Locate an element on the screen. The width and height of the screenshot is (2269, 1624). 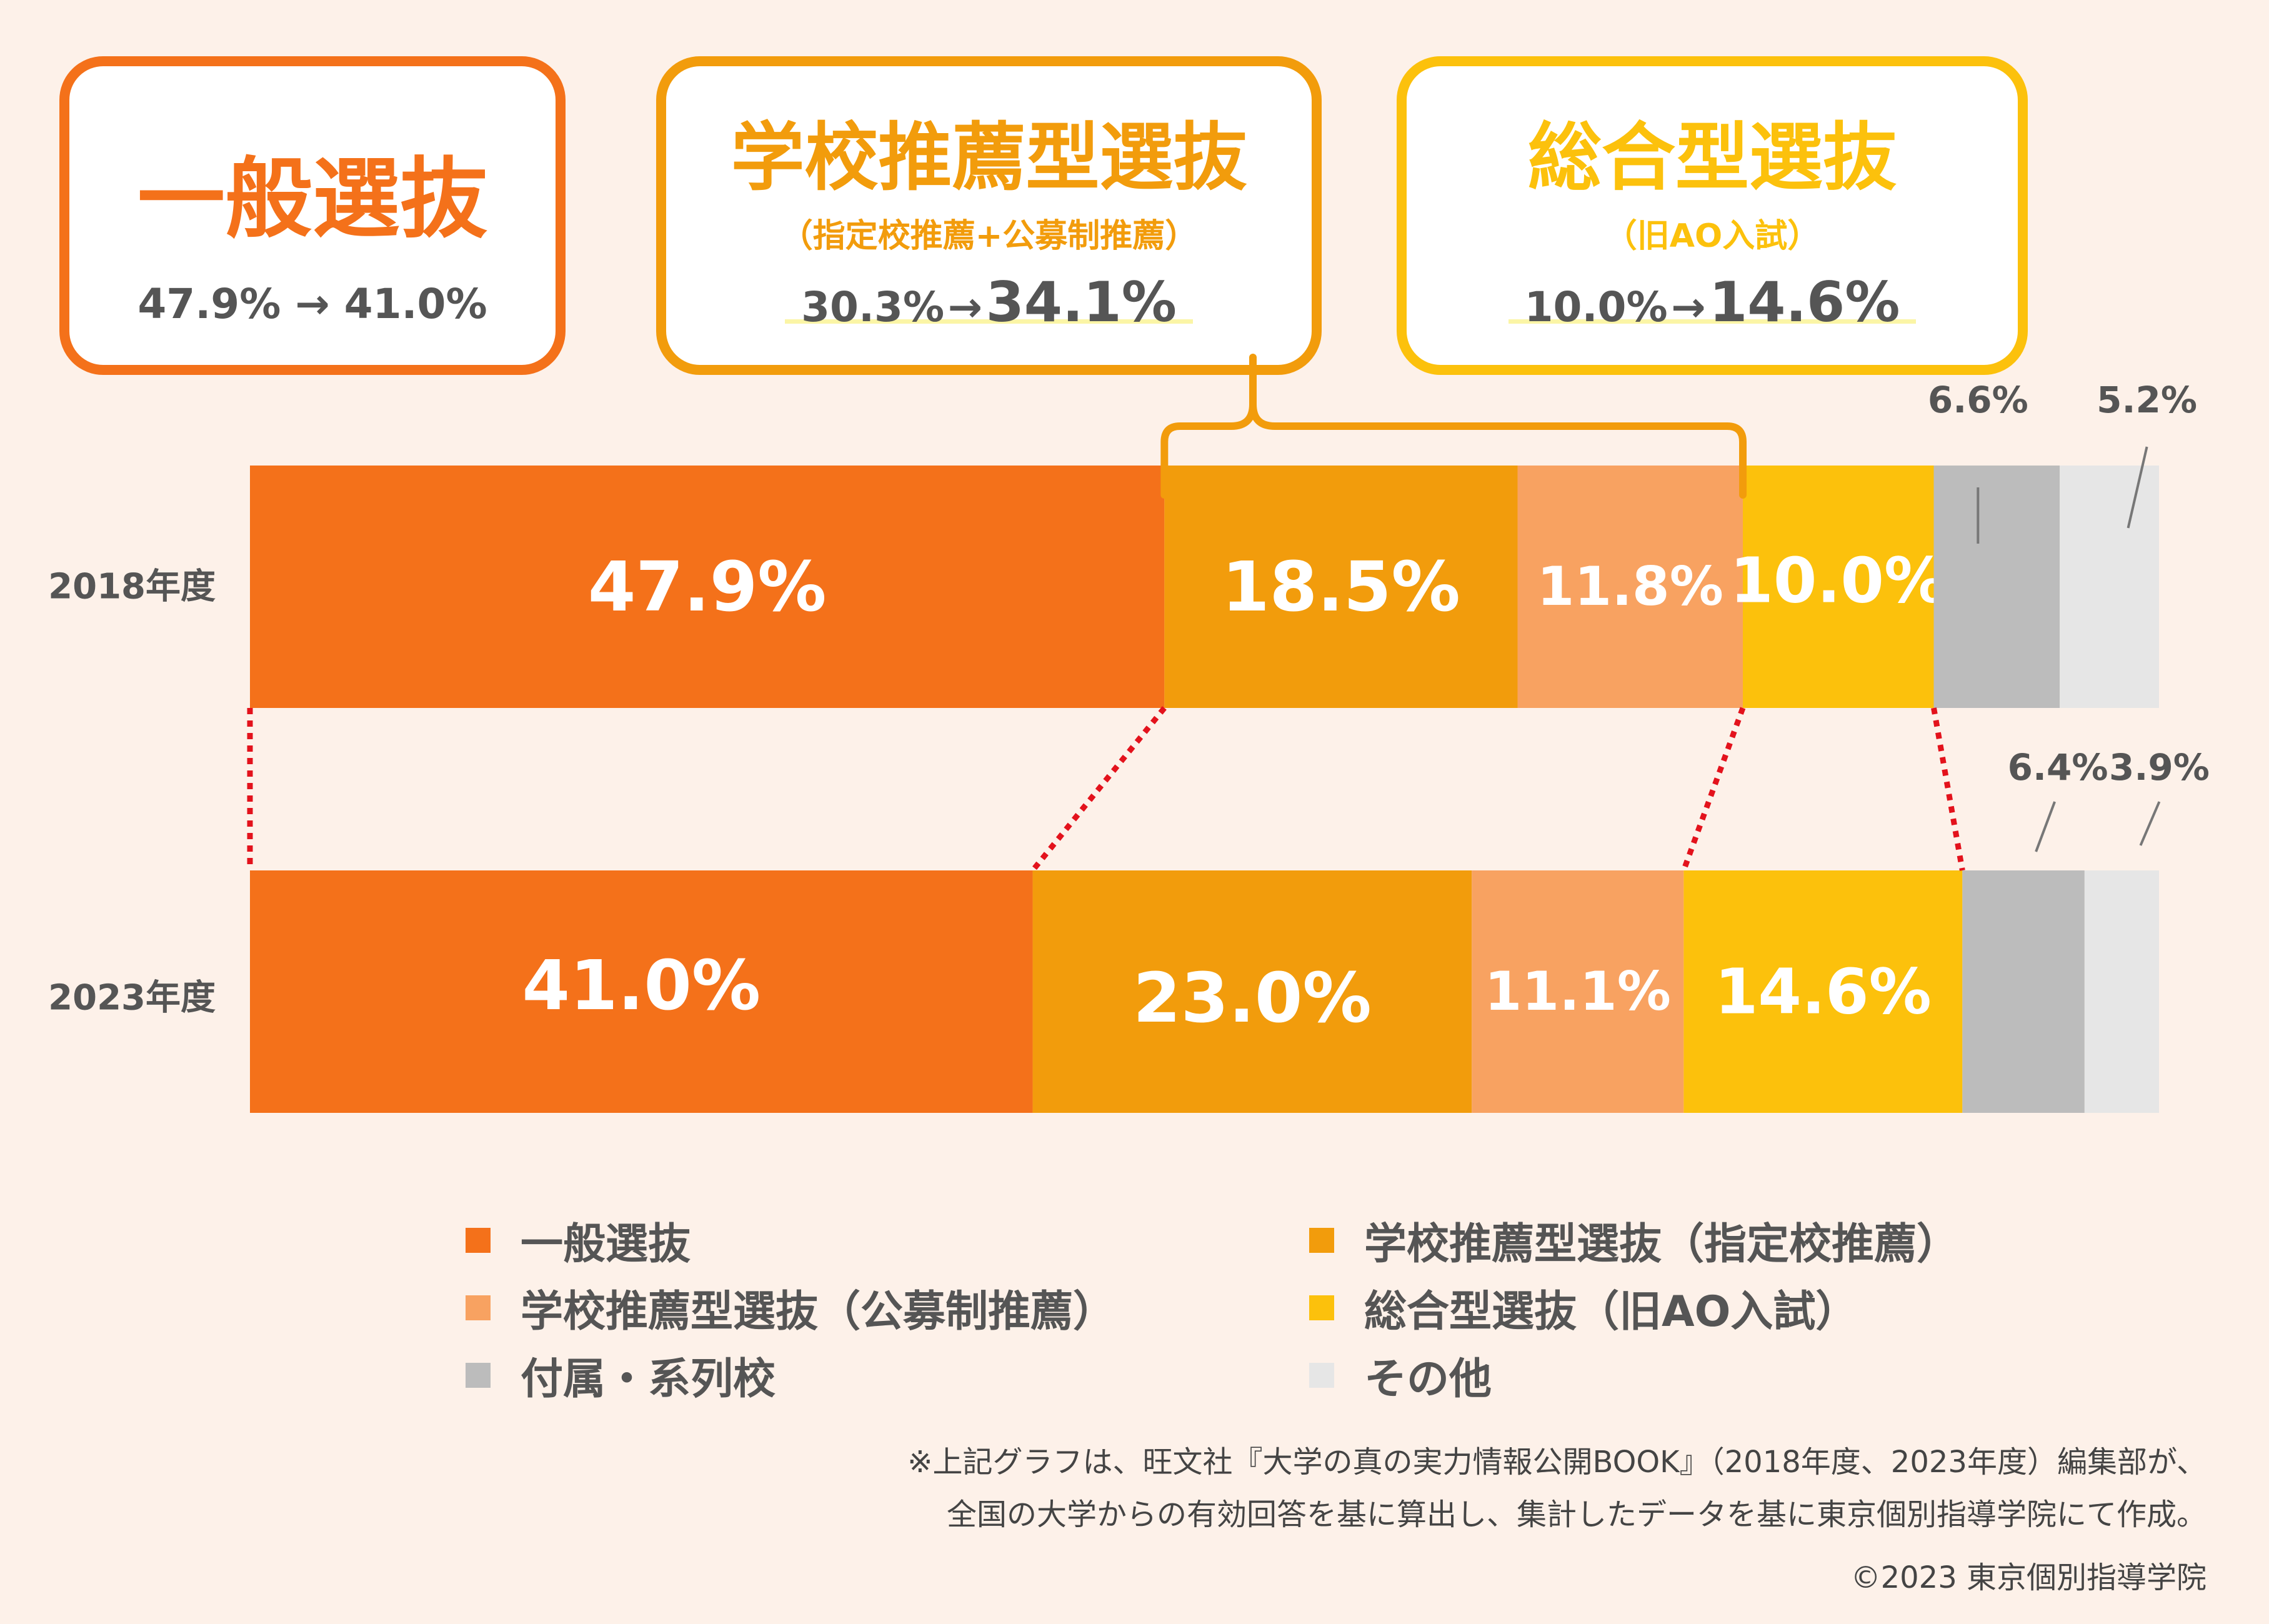
data-label: 18.5% is located at coordinates (1341, 587).